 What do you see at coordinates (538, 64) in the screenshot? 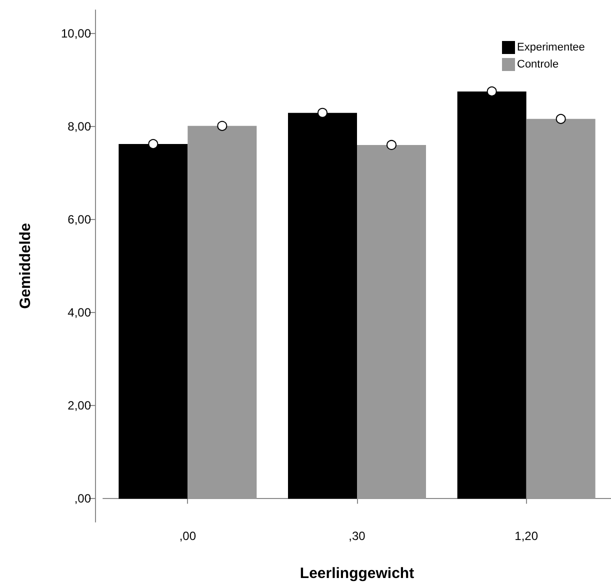
I see `legend-label: Controle` at bounding box center [538, 64].